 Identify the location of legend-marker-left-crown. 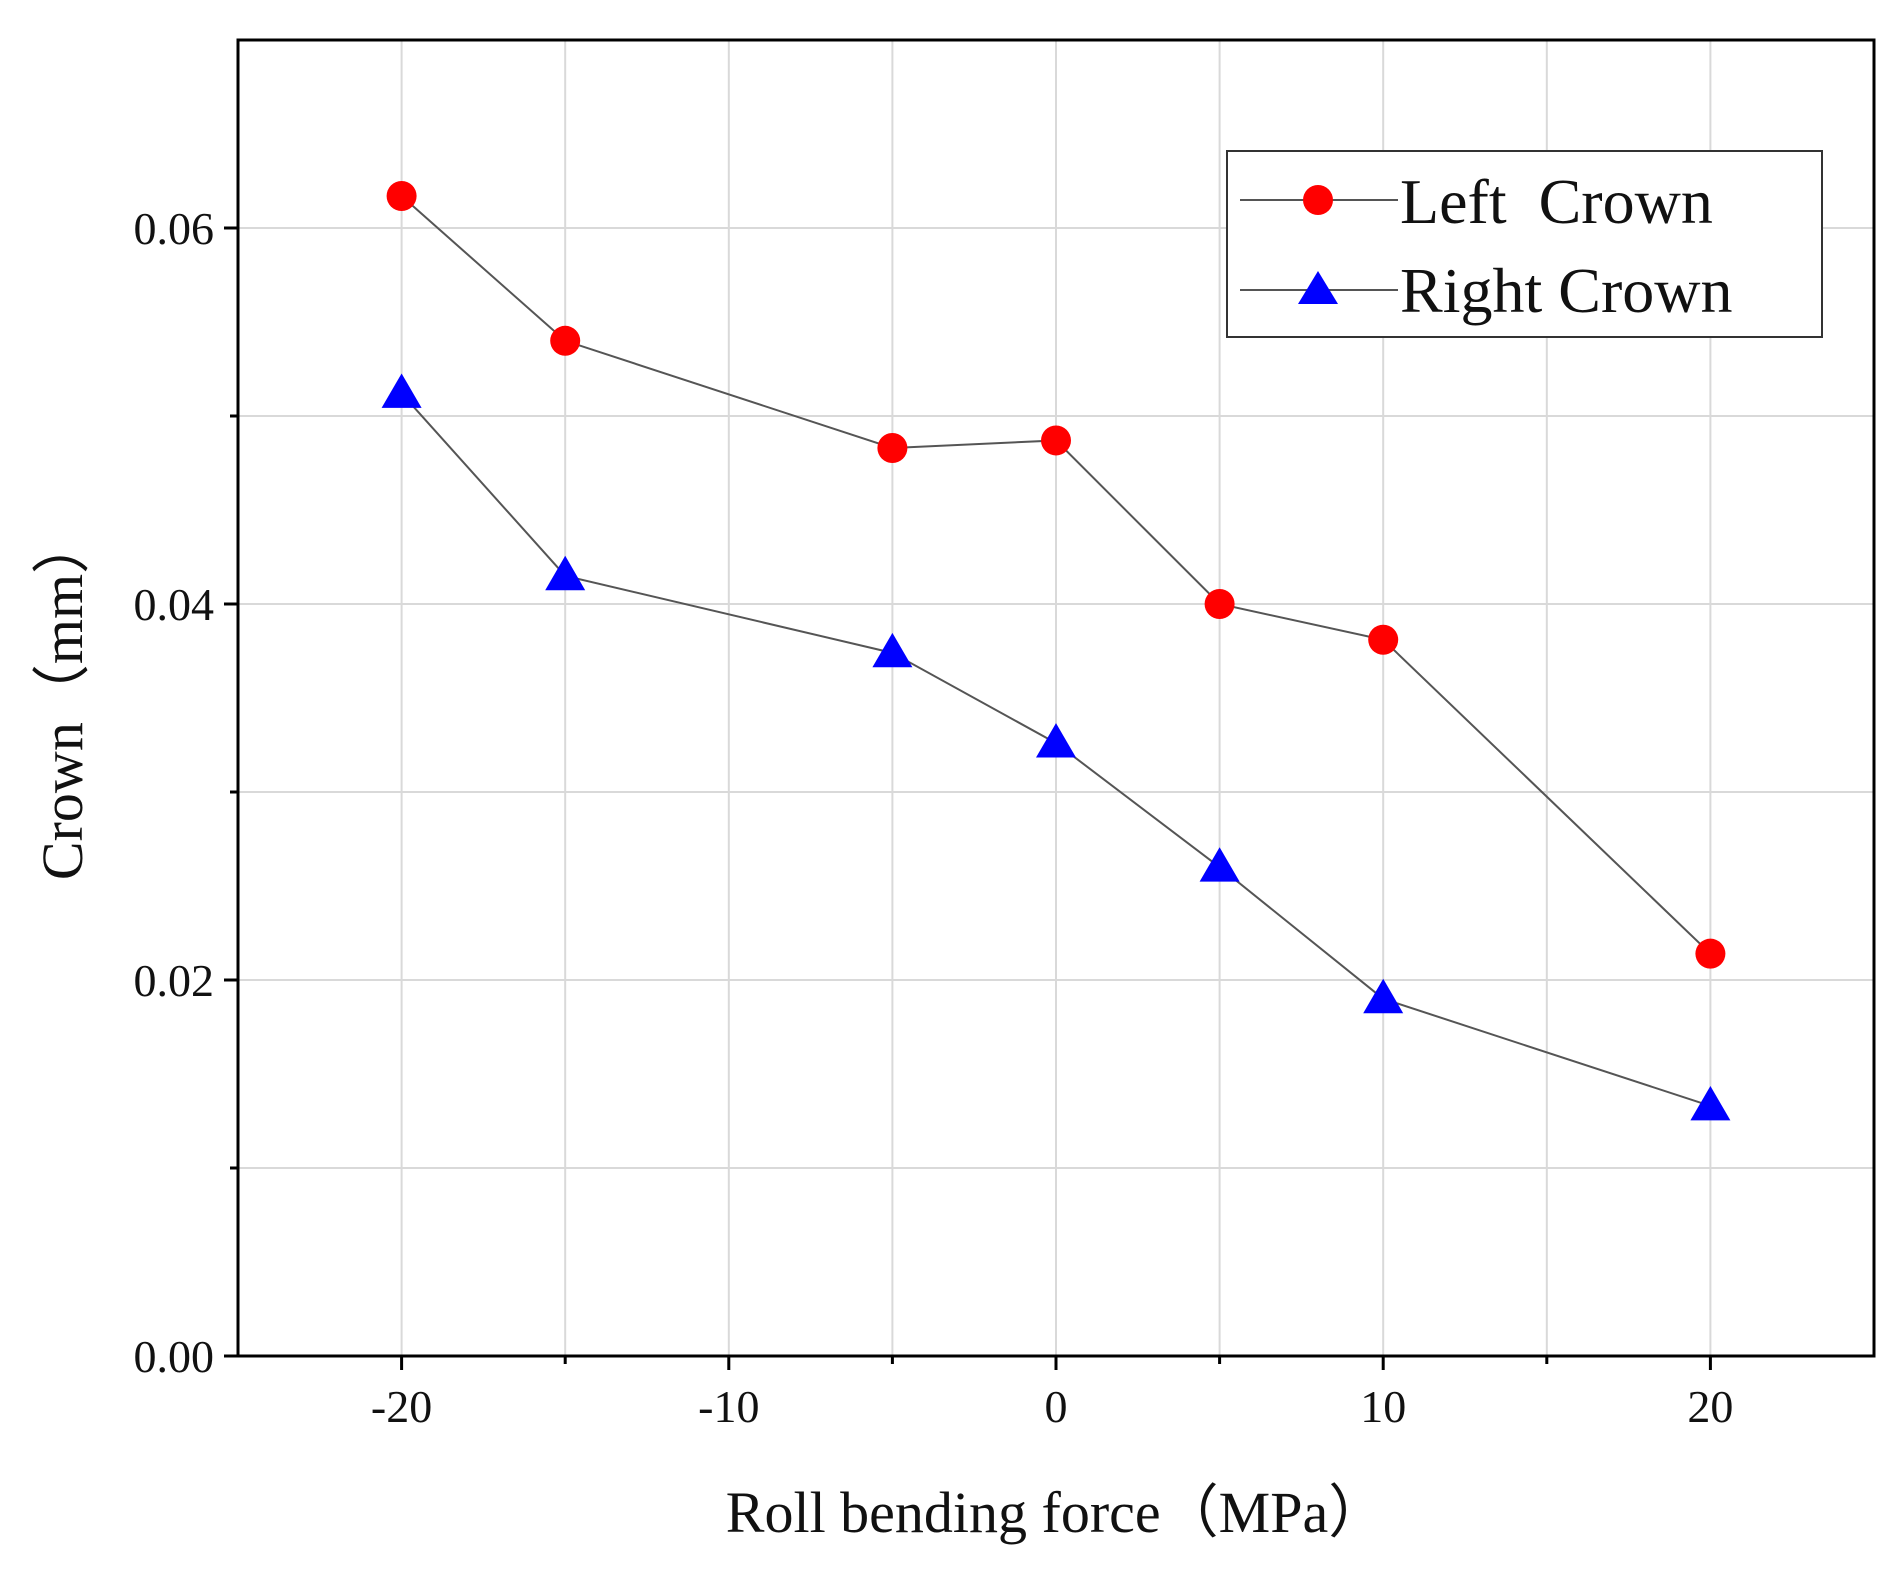
(1318, 200).